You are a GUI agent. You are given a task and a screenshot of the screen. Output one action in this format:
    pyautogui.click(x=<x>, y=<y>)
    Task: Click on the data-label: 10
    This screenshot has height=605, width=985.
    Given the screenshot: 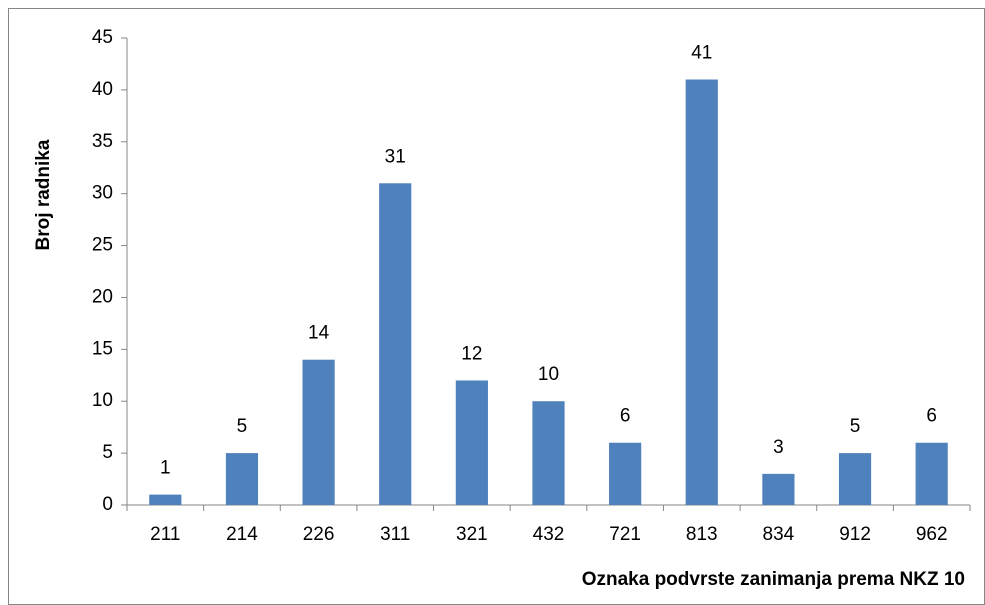 What is the action you would take?
    pyautogui.click(x=548, y=374)
    